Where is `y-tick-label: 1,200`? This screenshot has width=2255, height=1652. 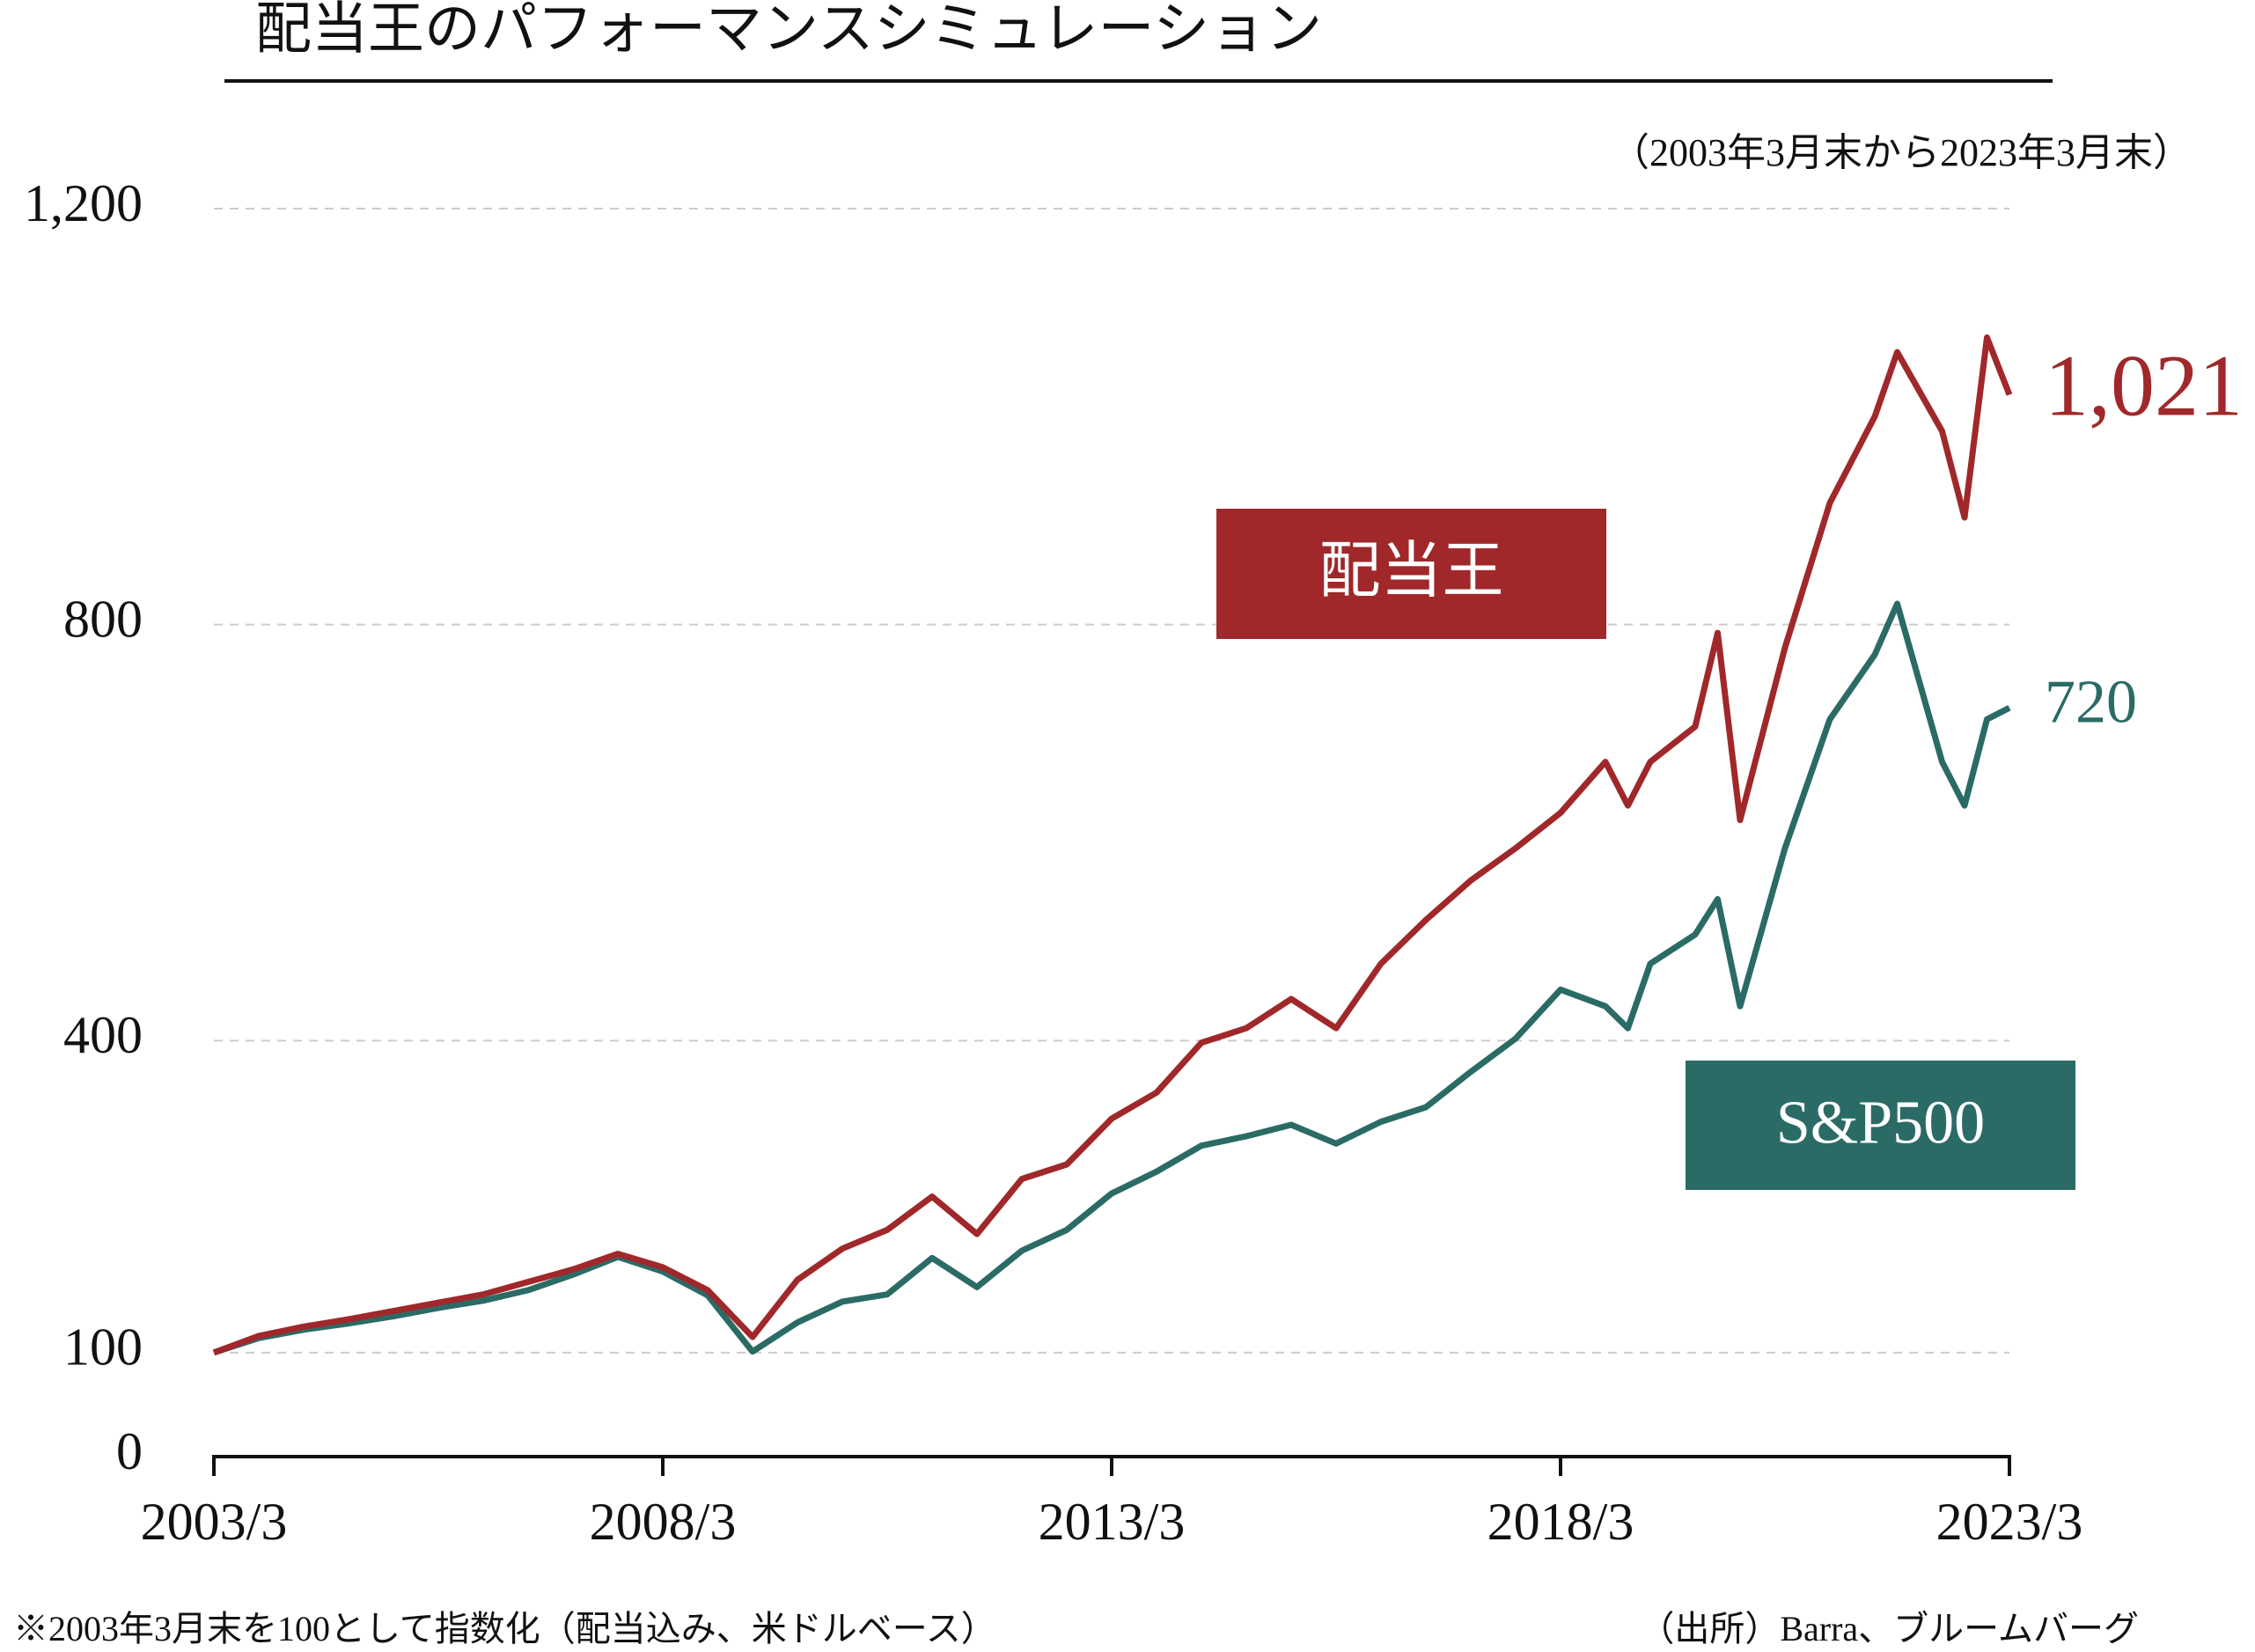
y-tick-label: 1,200 is located at coordinates (83, 203).